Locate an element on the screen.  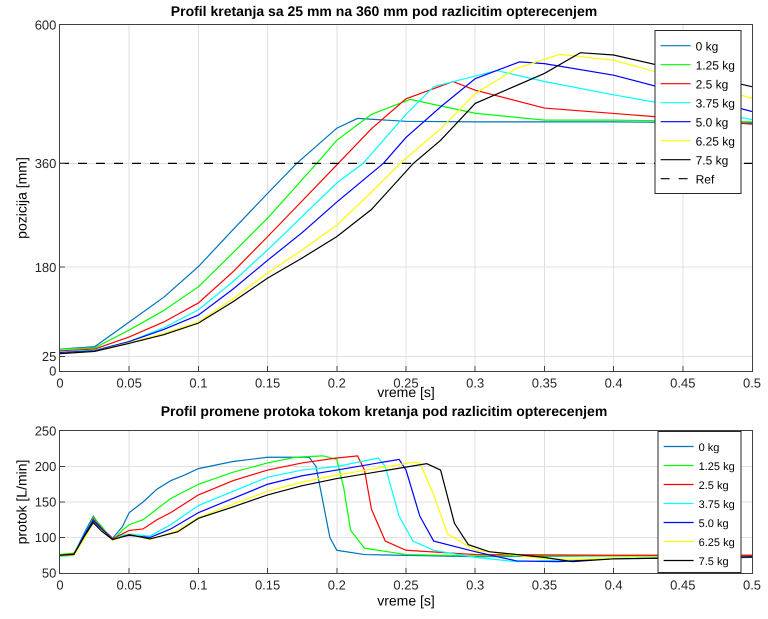
legend-label: Ref is located at coordinates (705, 179).